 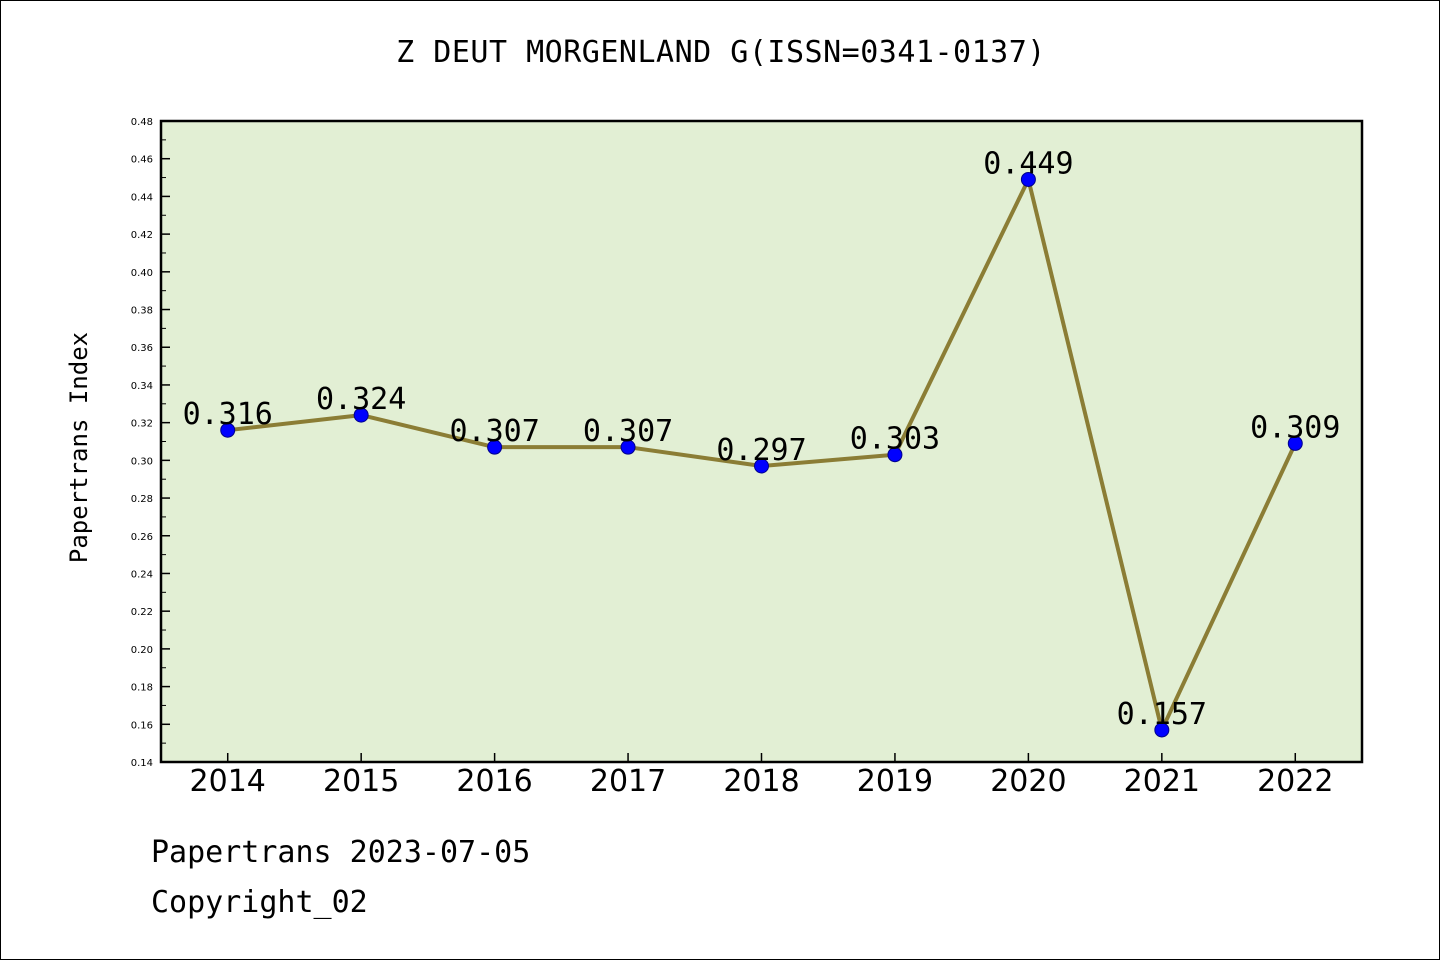 I want to click on footer-copyright: Copyright_02, so click(x=259, y=902).